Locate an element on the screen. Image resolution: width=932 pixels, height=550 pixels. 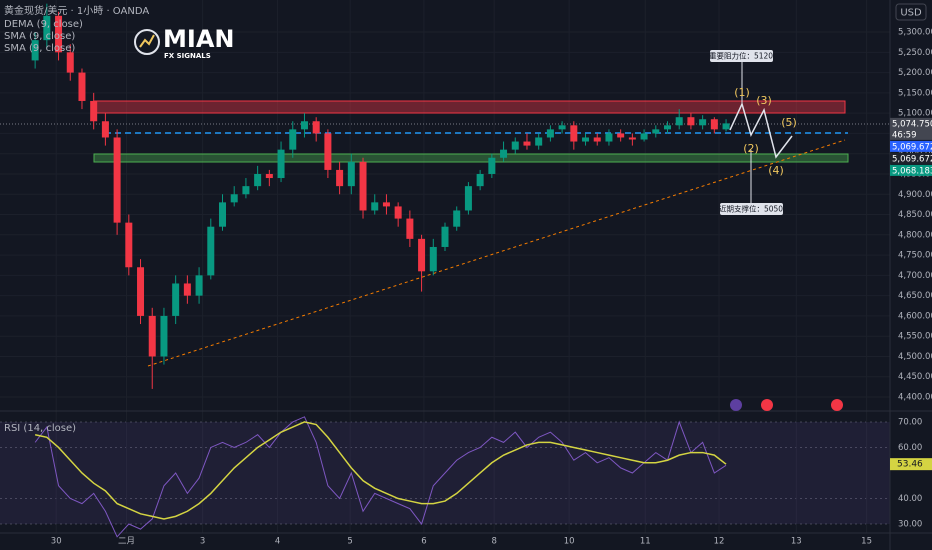
y-tick-label: 4,850.000 is located at coordinates (915, 215).